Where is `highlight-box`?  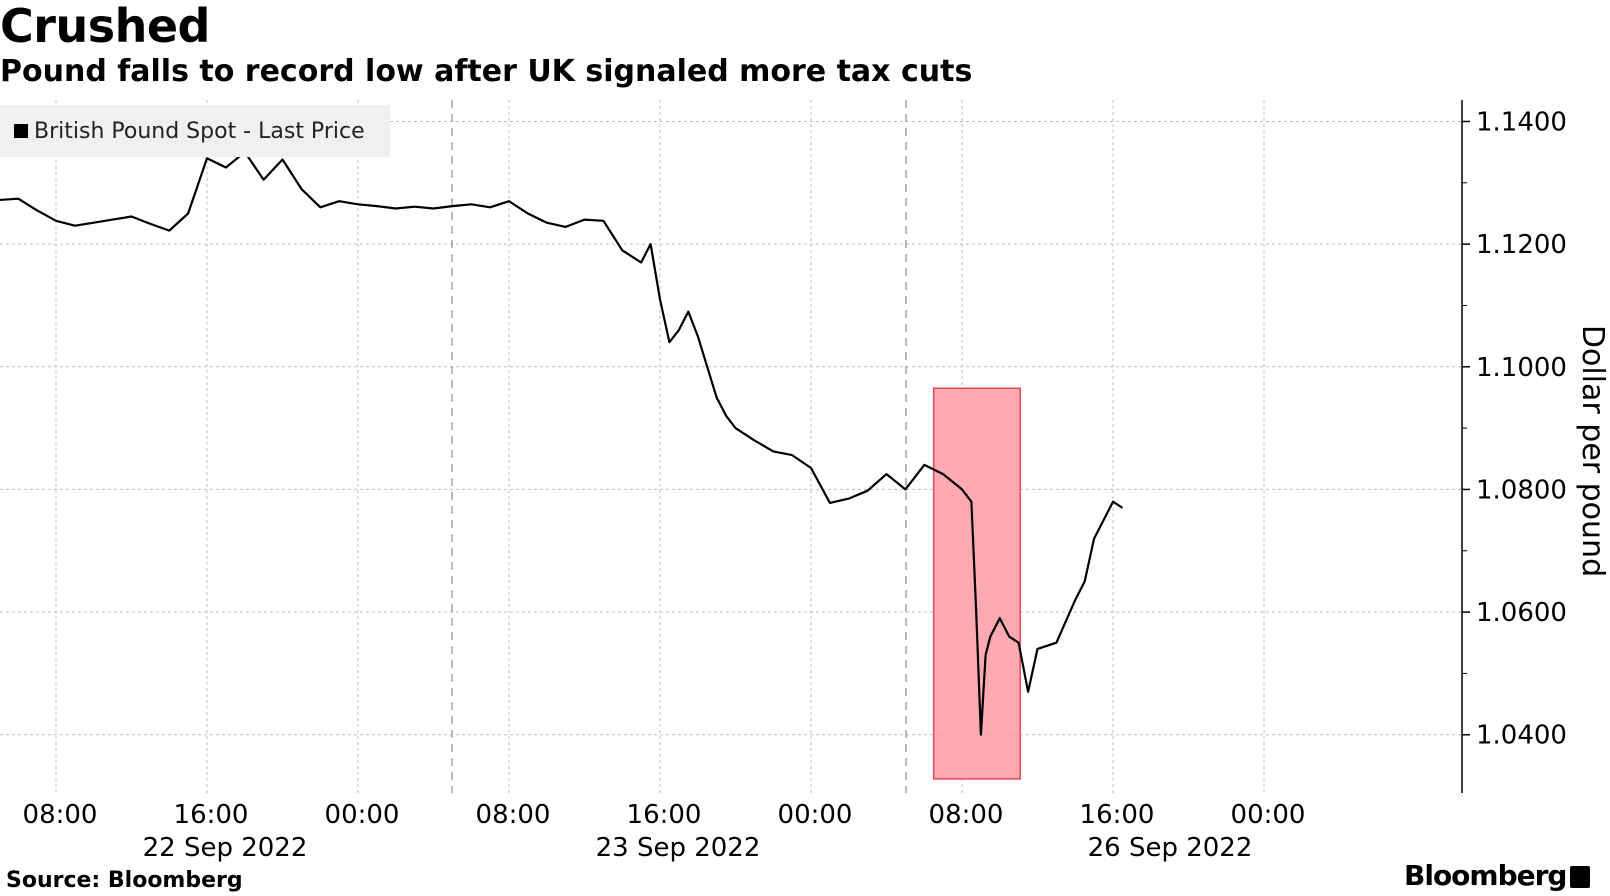
highlight-box is located at coordinates (976, 583).